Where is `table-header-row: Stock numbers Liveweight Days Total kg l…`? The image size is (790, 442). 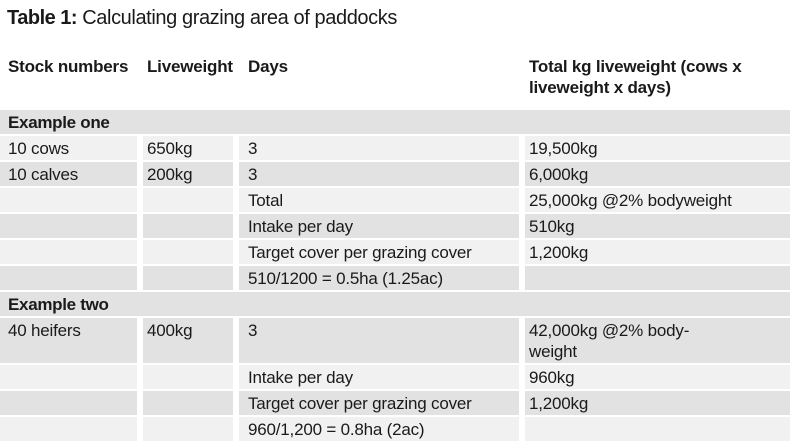
table-header-row: Stock numbers Liveweight Days Total kg l… is located at coordinates (395, 82).